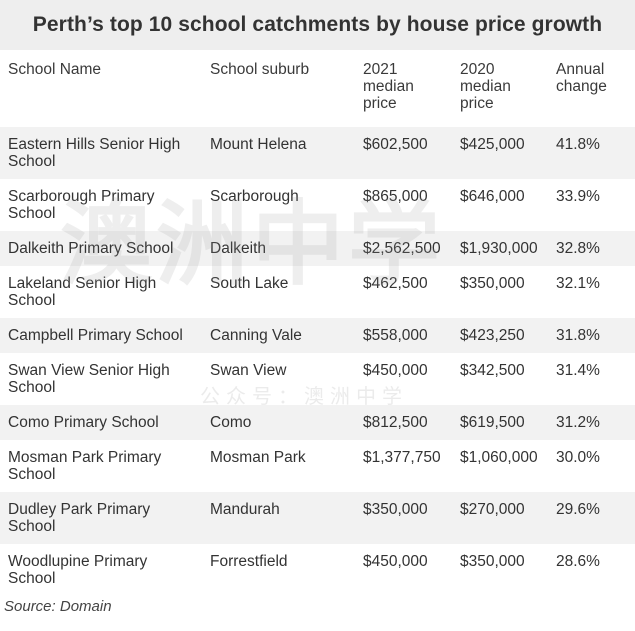 Image resolution: width=635 pixels, height=631 pixels. I want to click on price-2021-cell: $602,500, so click(403, 153).